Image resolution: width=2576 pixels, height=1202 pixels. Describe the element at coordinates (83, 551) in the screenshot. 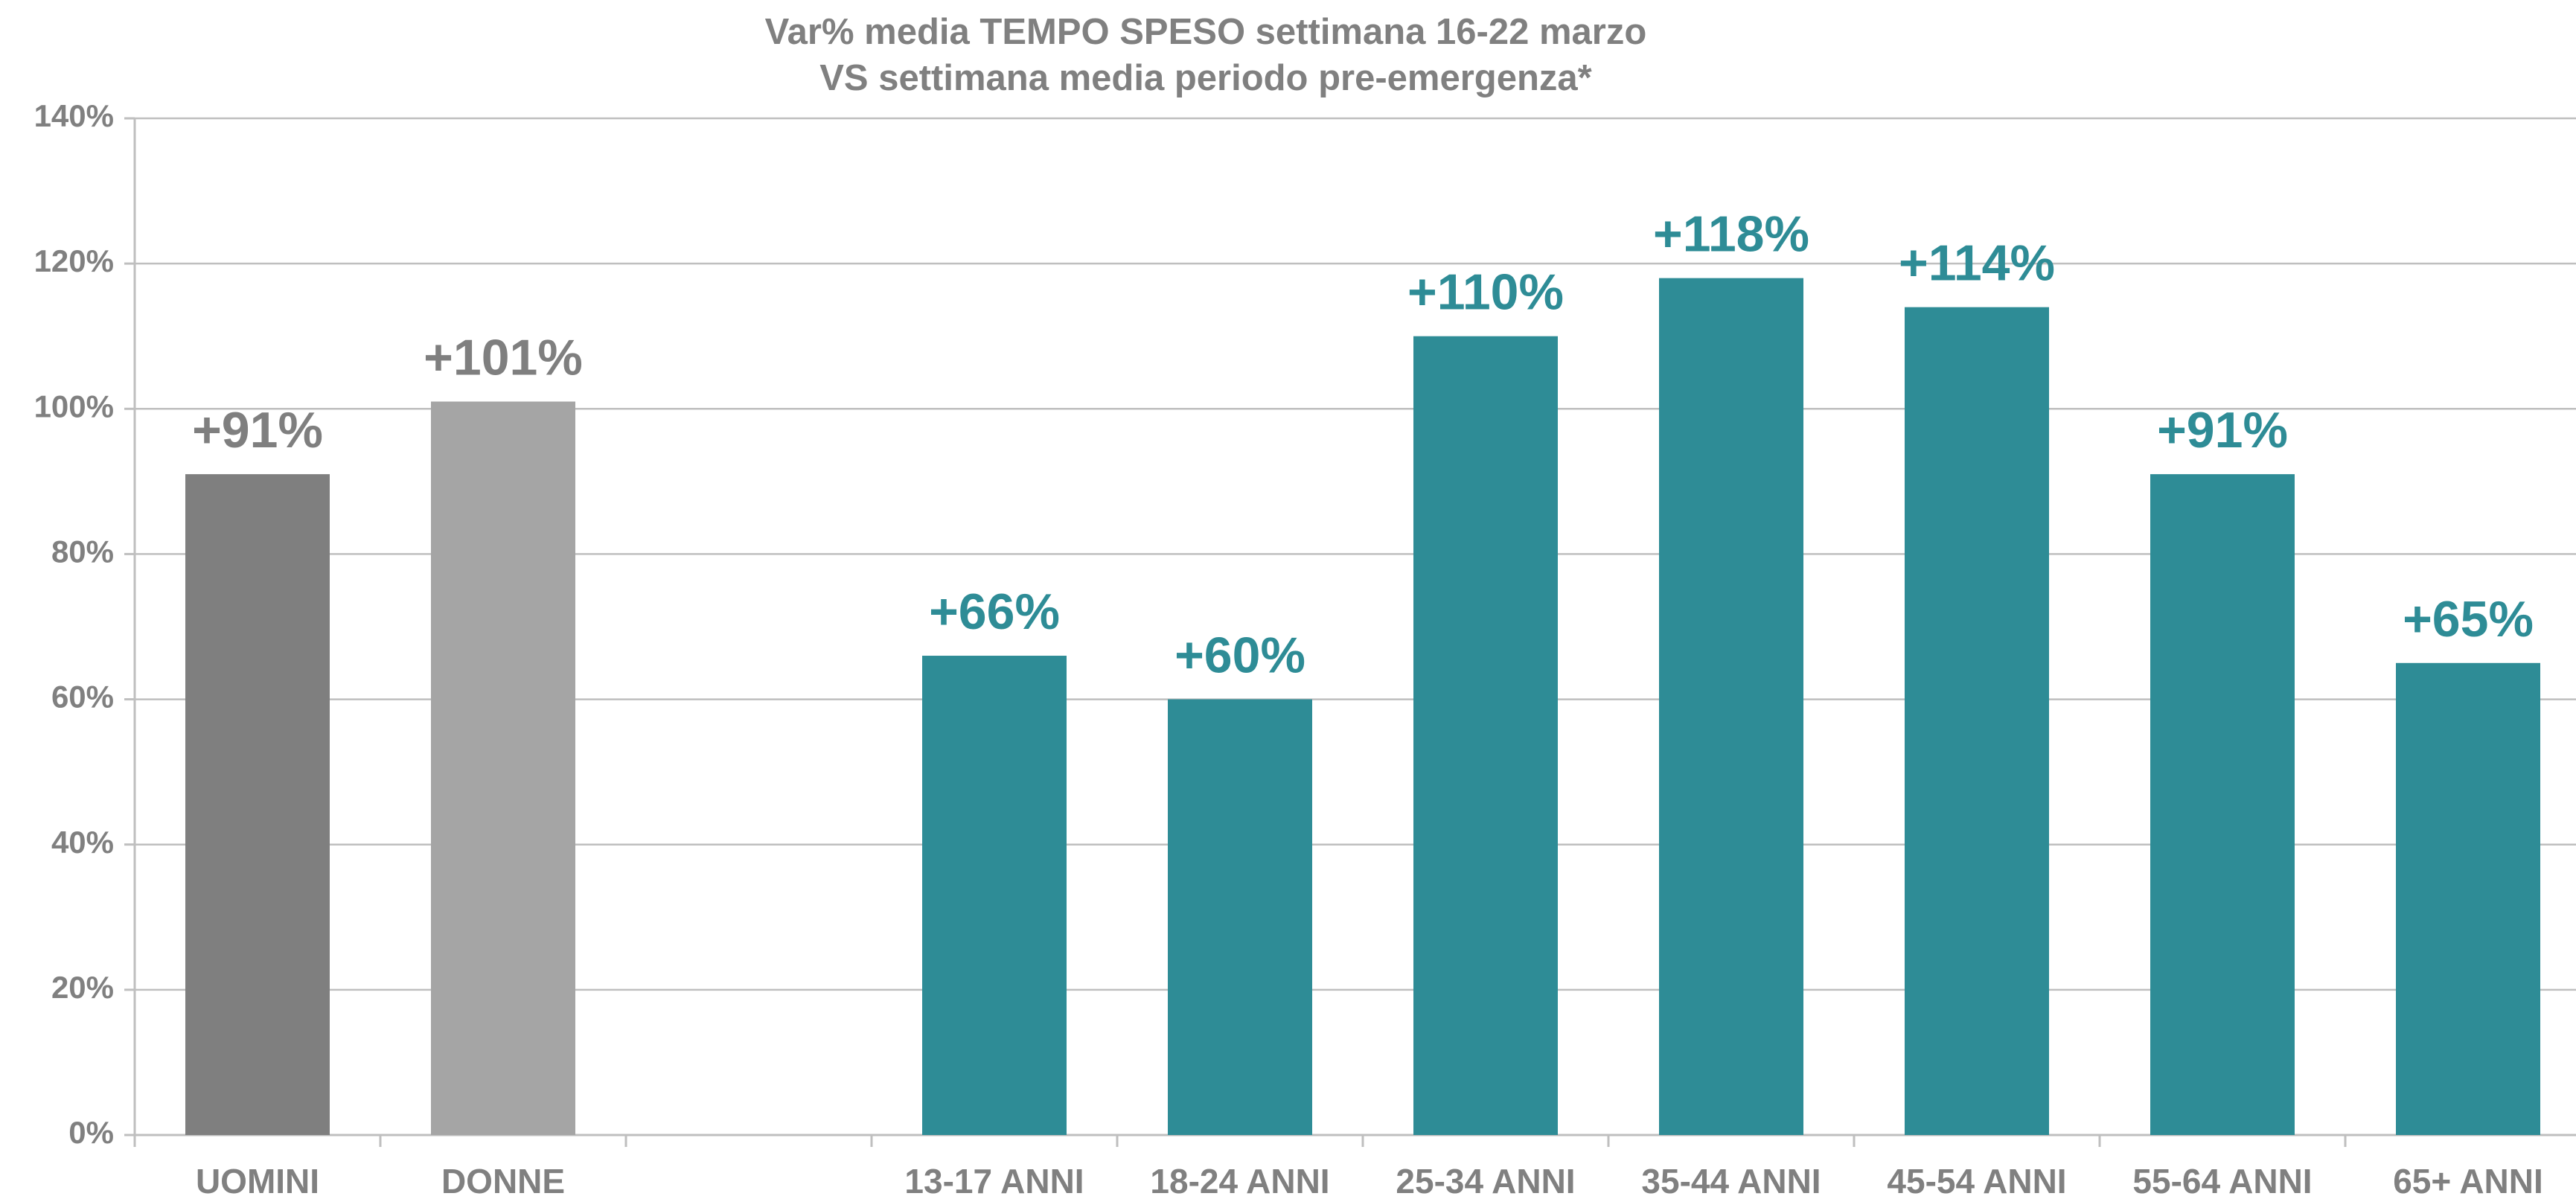

I see `y-tick-label: 80%` at that location.